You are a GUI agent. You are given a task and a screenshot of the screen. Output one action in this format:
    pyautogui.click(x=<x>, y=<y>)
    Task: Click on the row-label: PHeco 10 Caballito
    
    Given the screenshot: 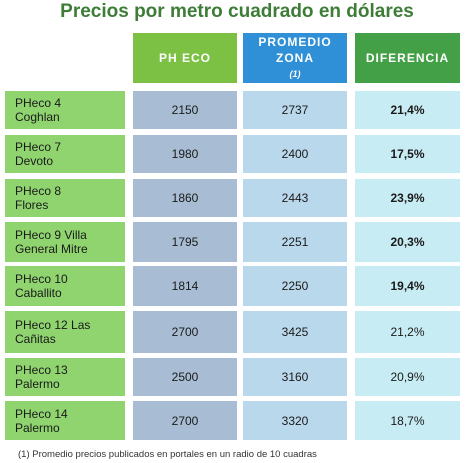 What is the action you would take?
    pyautogui.click(x=65, y=286)
    